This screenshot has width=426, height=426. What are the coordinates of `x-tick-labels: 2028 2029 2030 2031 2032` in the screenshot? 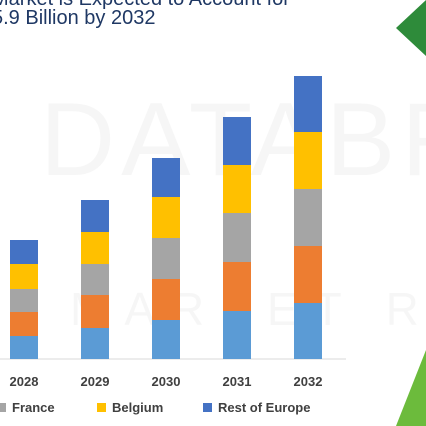 It's located at (166, 381).